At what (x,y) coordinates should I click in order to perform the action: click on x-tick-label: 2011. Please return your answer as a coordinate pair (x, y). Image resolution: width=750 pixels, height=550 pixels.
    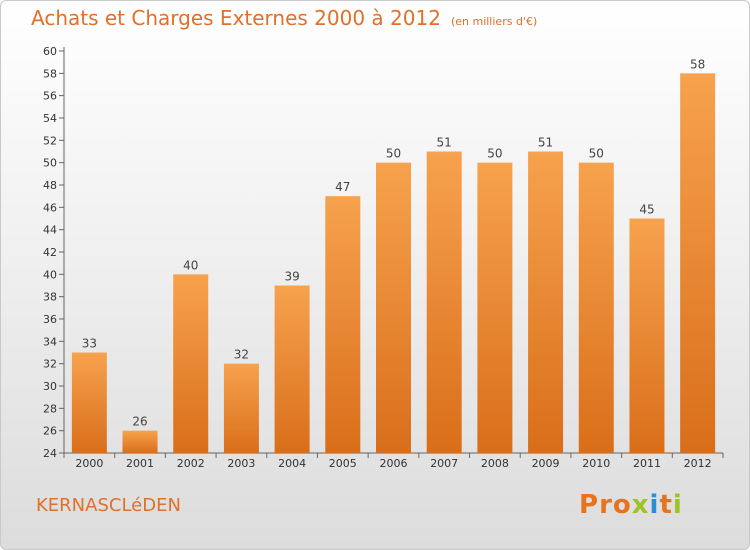
    Looking at the image, I should click on (647, 463).